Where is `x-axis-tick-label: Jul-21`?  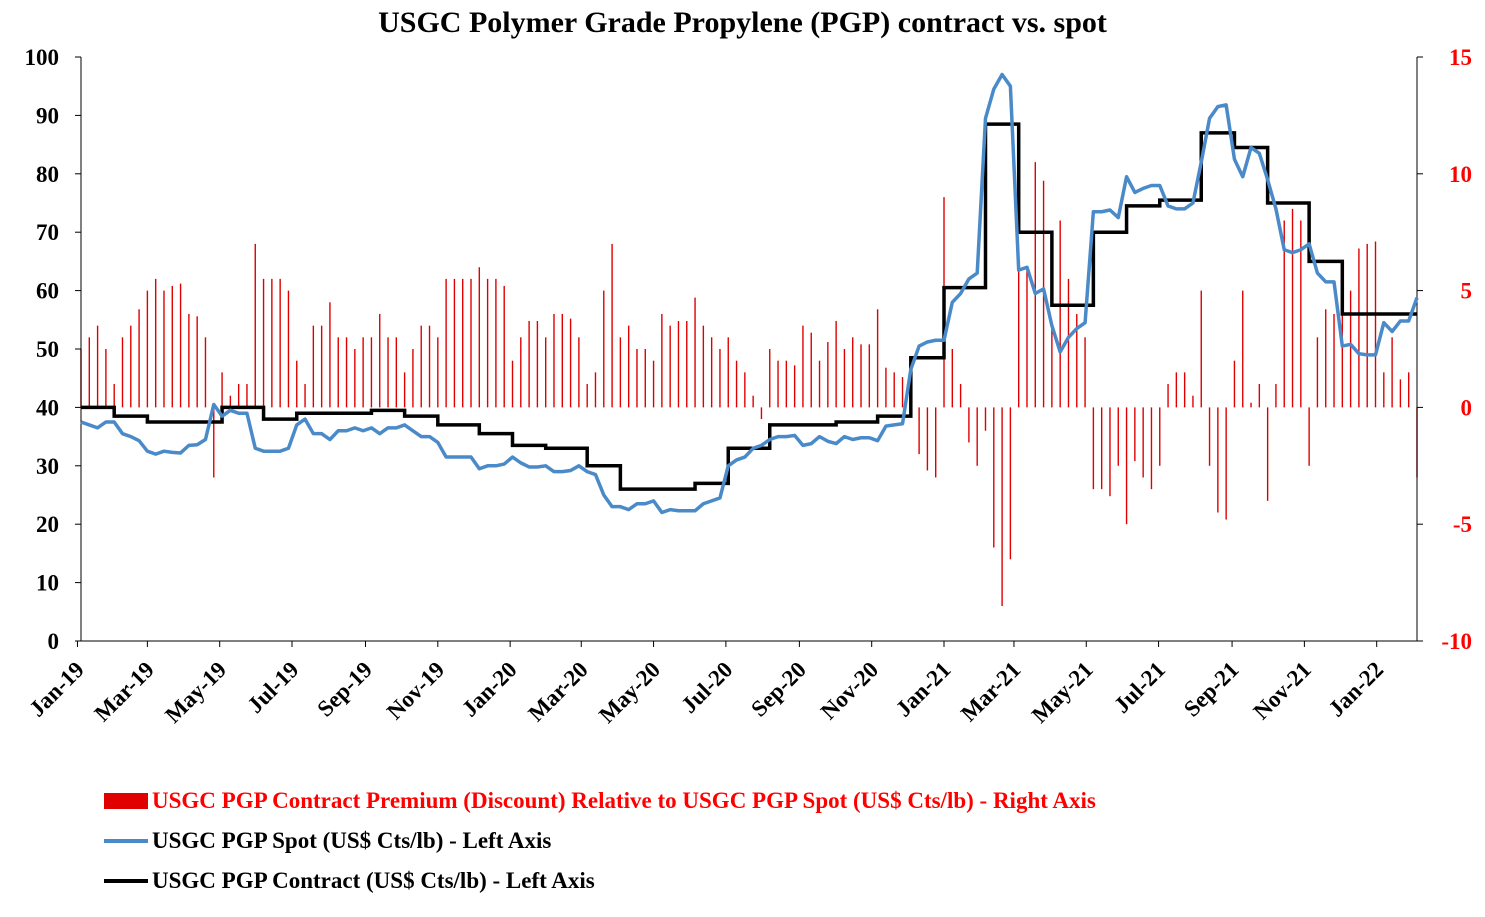 x-axis-tick-label: Jul-21 is located at coordinates (1139, 687).